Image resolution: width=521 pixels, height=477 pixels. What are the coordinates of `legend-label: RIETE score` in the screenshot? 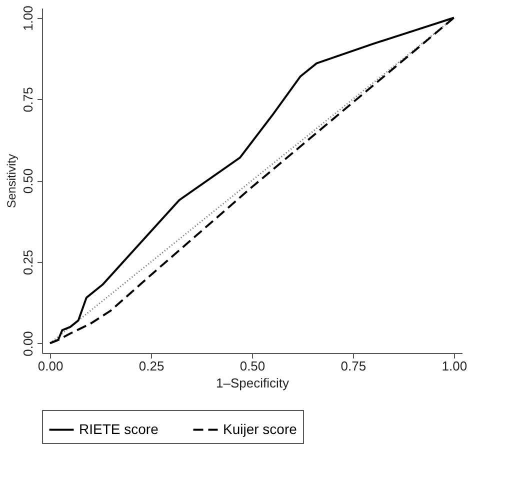 It's located at (119, 428).